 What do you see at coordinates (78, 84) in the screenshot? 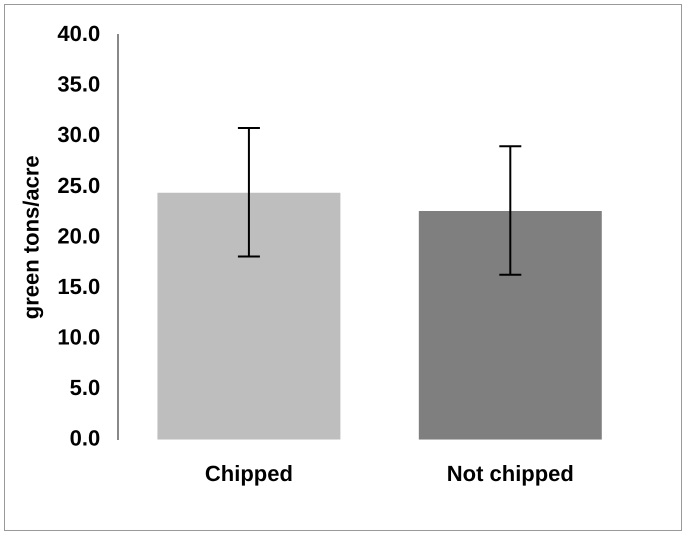
I see `y-tick-label: 35.0` at bounding box center [78, 84].